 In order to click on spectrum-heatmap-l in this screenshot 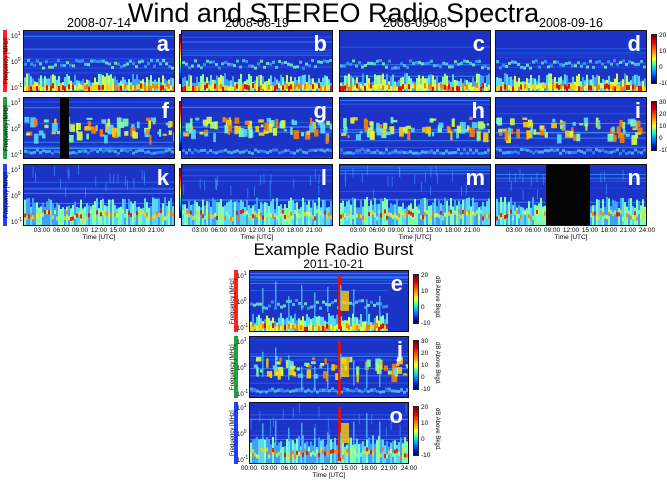, I will do `click(257, 197)`.